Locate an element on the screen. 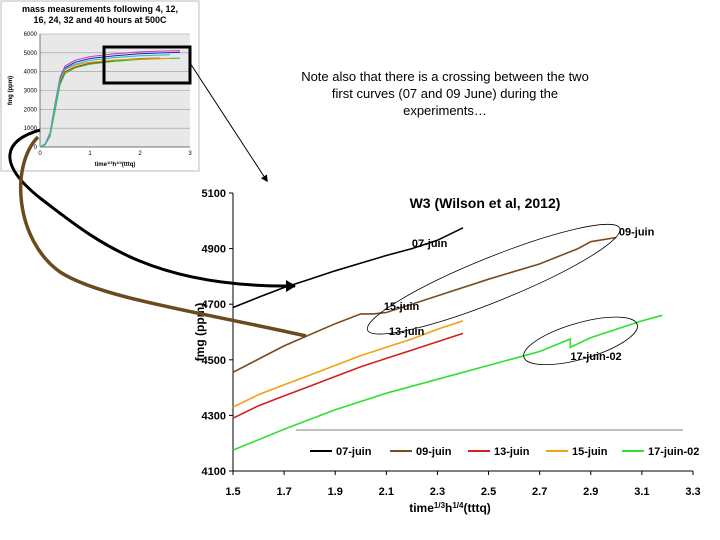  main-y-tick-label: 5100 is located at coordinates (214, 194).